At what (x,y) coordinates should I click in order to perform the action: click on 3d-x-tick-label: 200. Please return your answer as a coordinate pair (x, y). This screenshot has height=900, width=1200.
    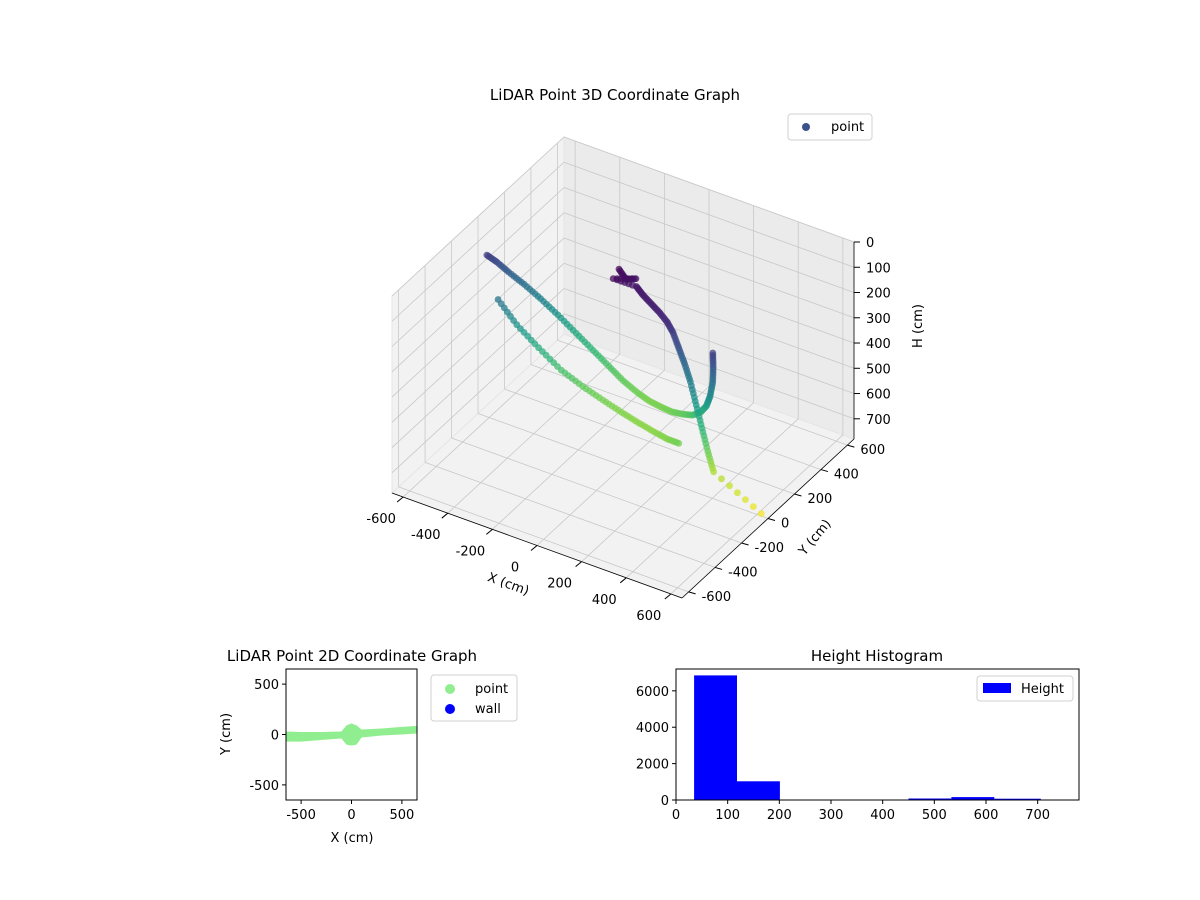
    Looking at the image, I should click on (559, 584).